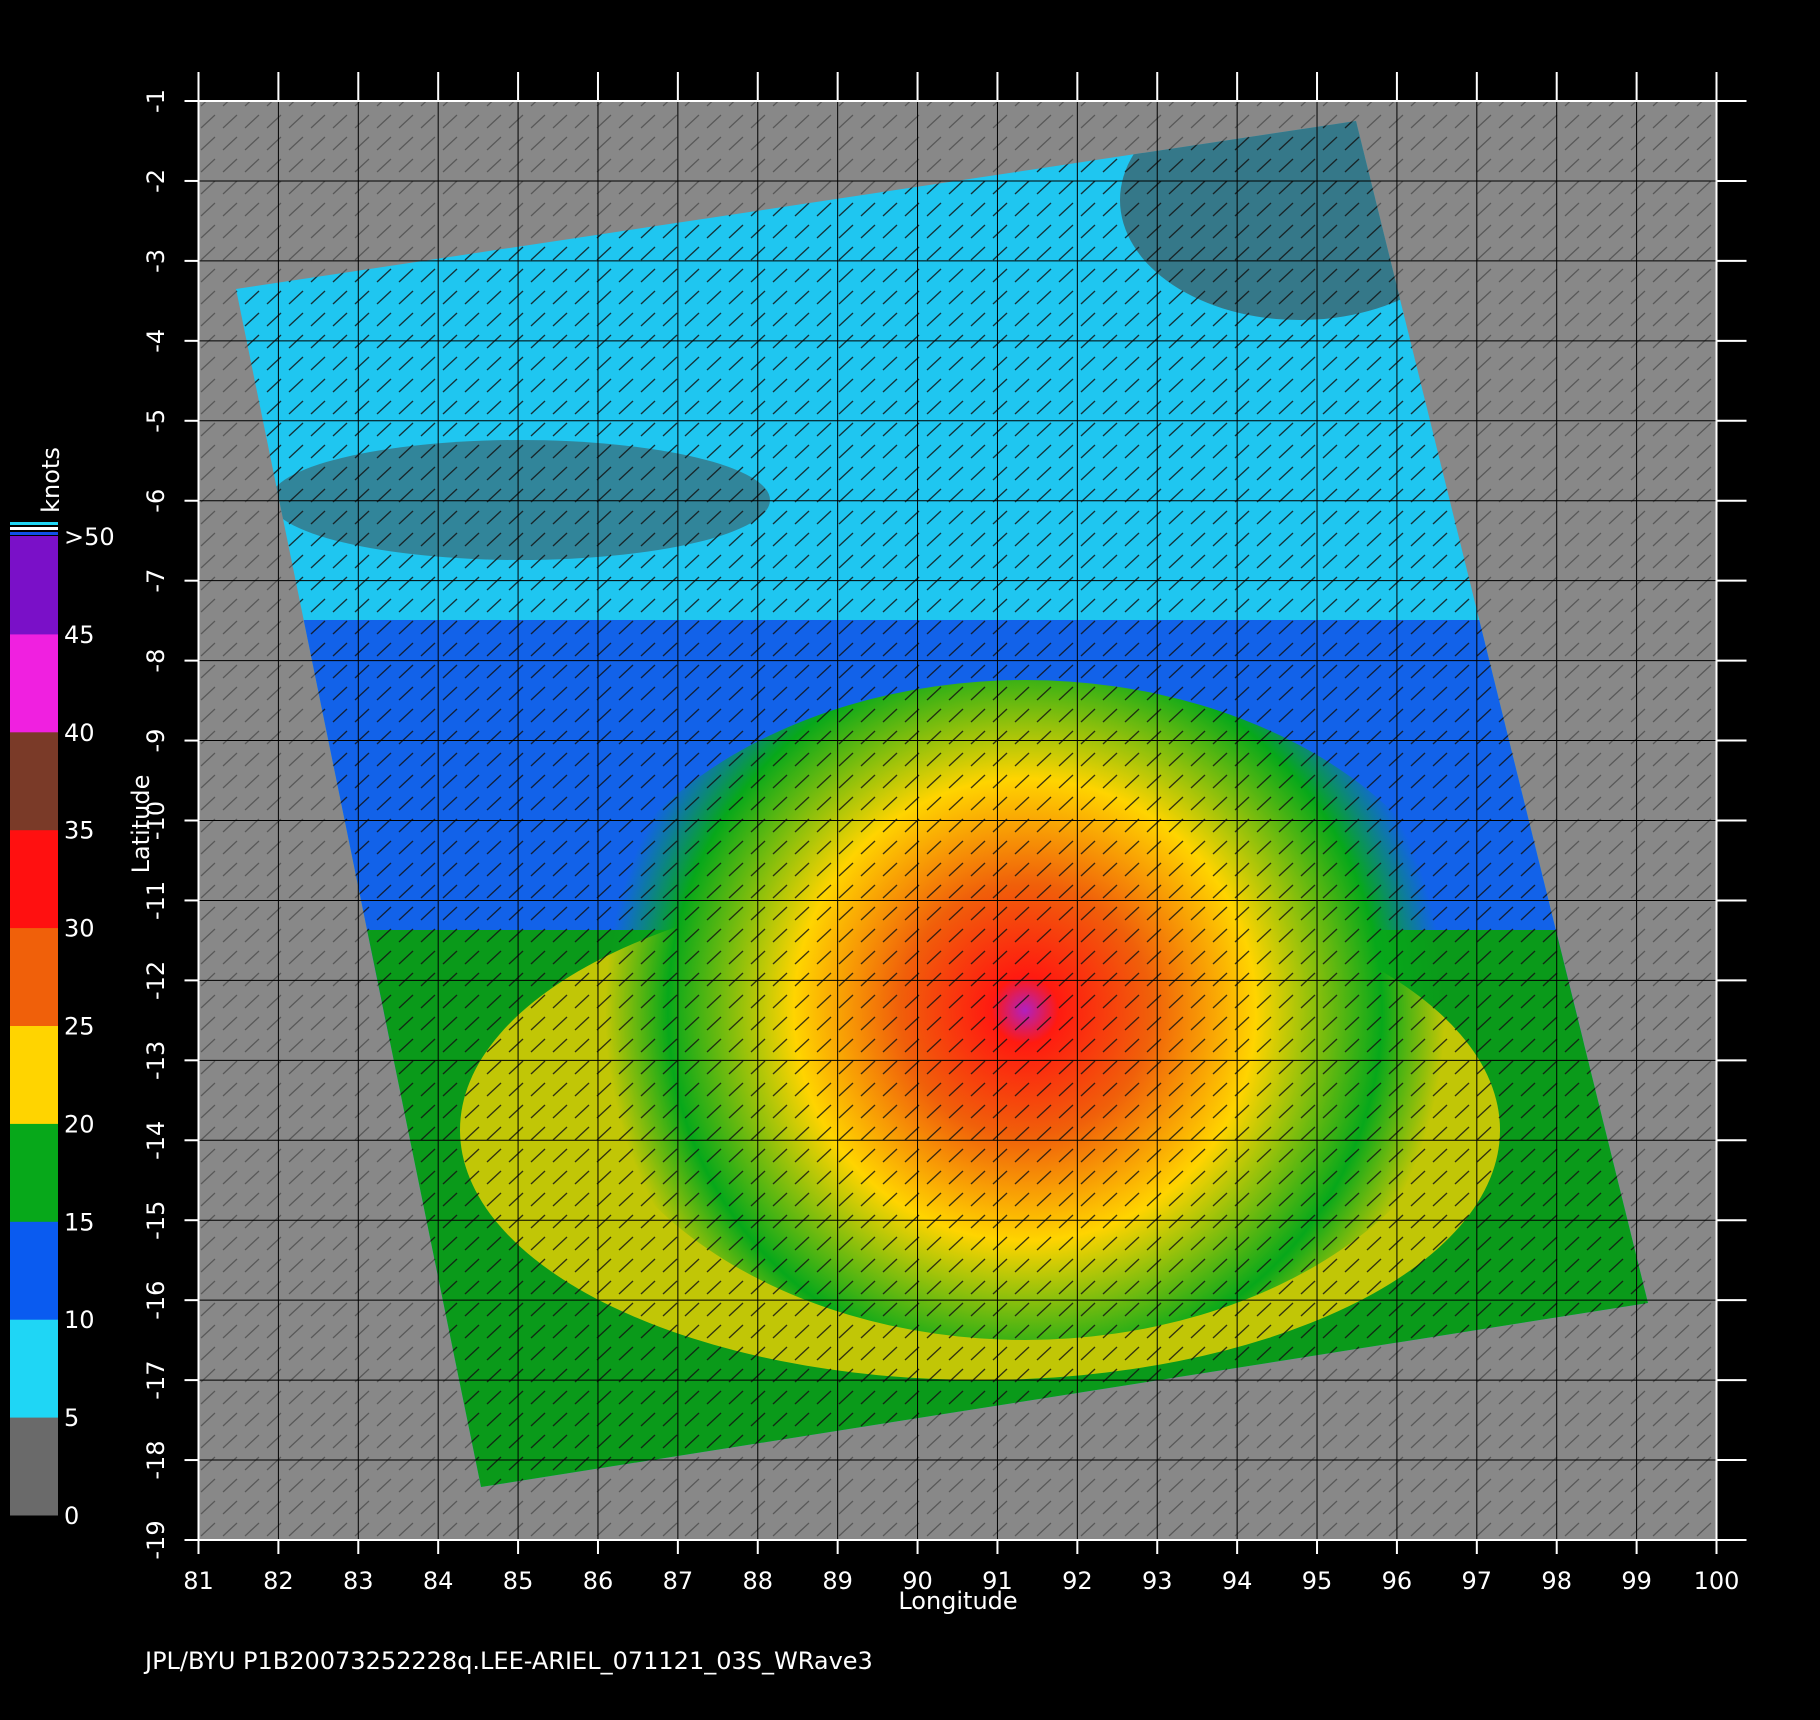  I want to click on x-tick-label: 85, so click(518, 1581).